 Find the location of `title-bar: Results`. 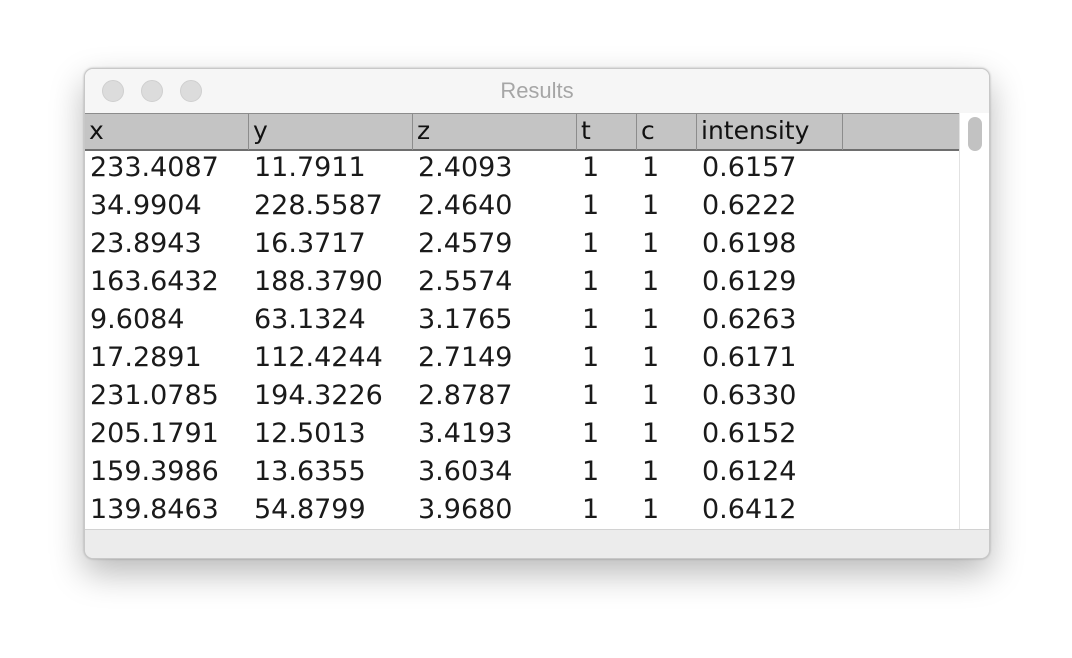

title-bar: Results is located at coordinates (537, 91).